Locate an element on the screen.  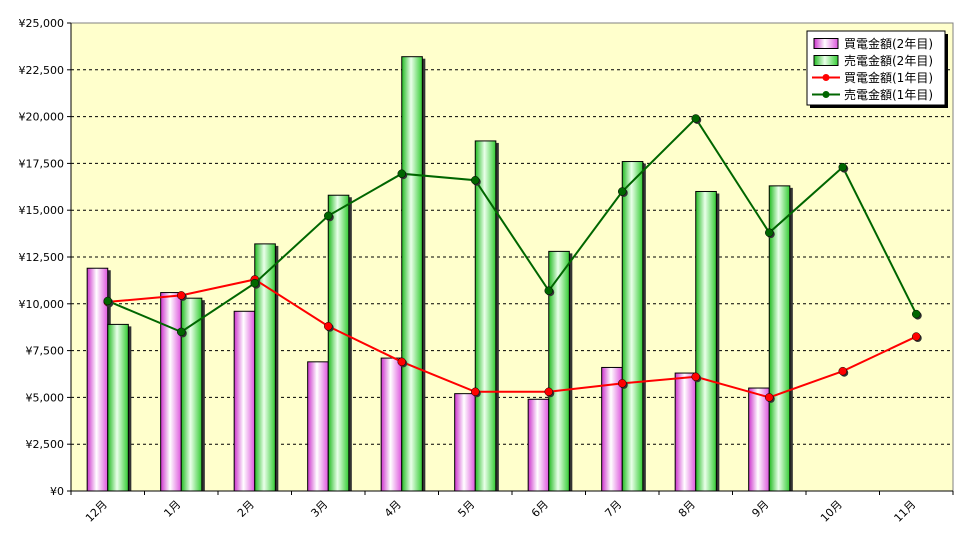
y-tick-label: ¥22,500 is located at coordinates (42, 70).